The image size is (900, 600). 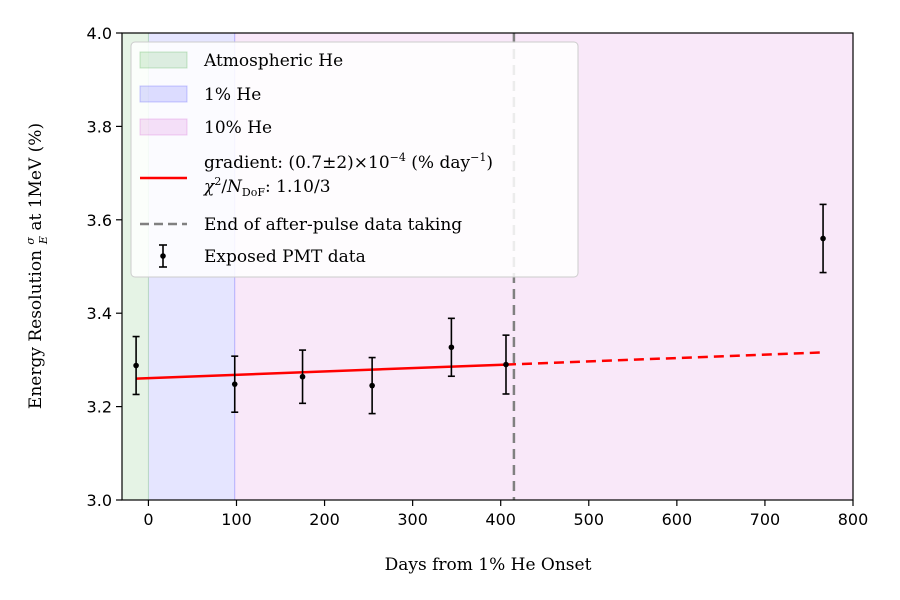 I want to click on x-tick-label-700: 700, so click(x=765, y=519).